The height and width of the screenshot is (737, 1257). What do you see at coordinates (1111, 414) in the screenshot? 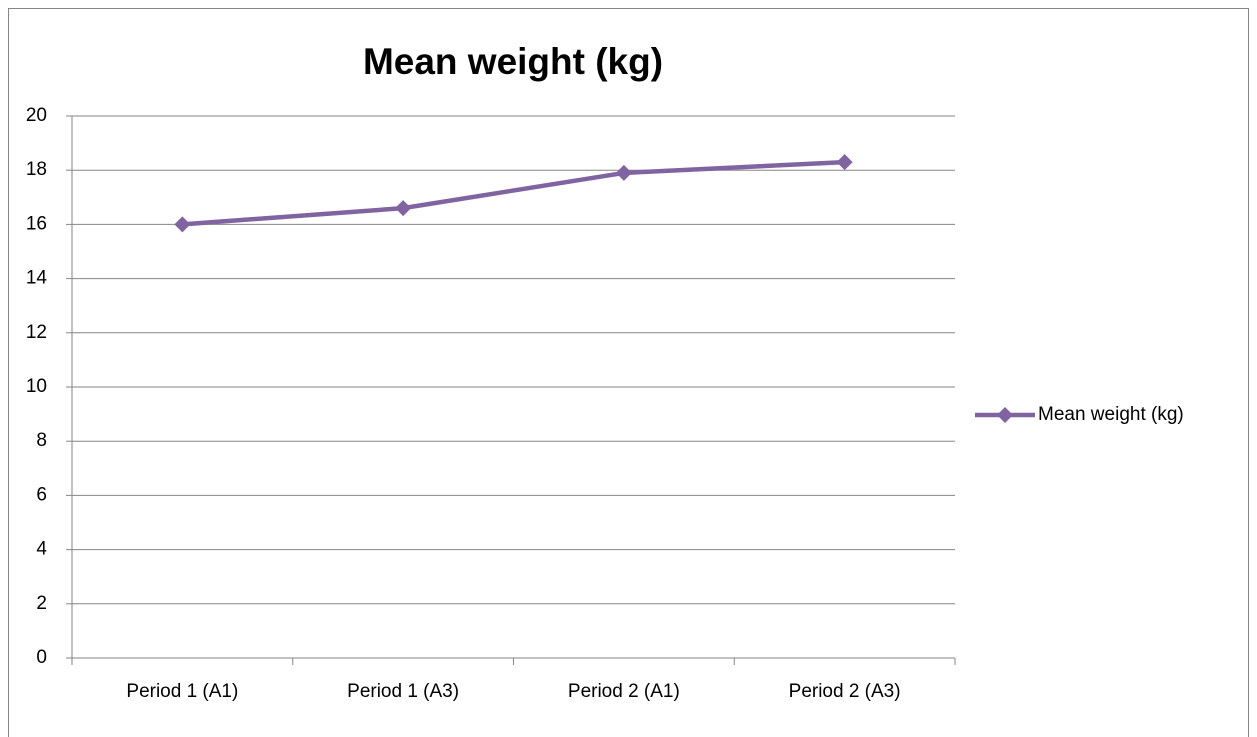
I see `legend-label: Mean weight (kg)` at bounding box center [1111, 414].